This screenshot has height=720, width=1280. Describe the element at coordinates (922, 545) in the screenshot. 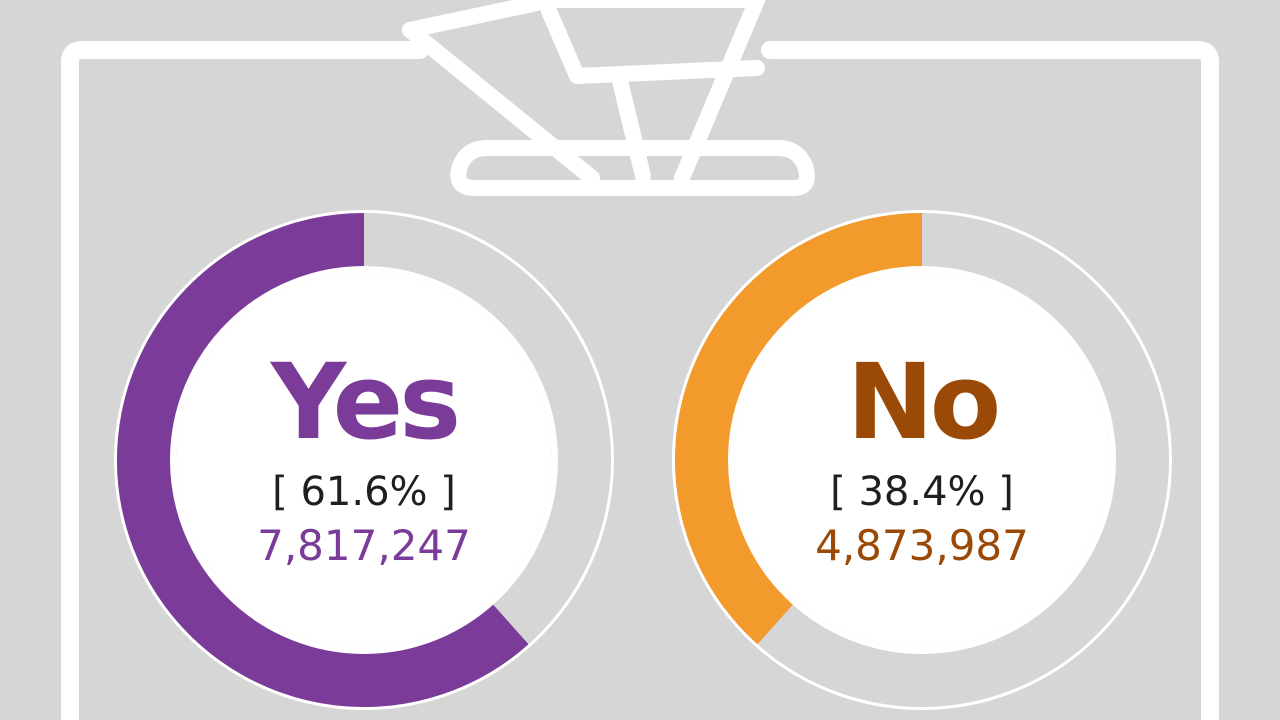

I see `no-count-label: 4,873,987` at that location.